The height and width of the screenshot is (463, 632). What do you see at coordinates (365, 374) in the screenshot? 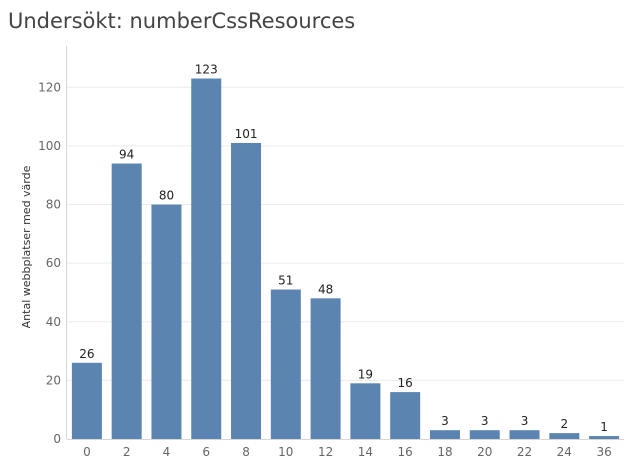
I see `data-label: 19` at bounding box center [365, 374].